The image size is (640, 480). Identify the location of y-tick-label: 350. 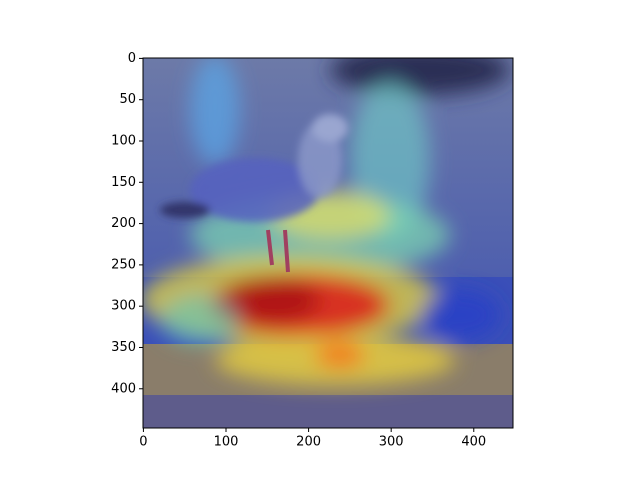
(123, 347).